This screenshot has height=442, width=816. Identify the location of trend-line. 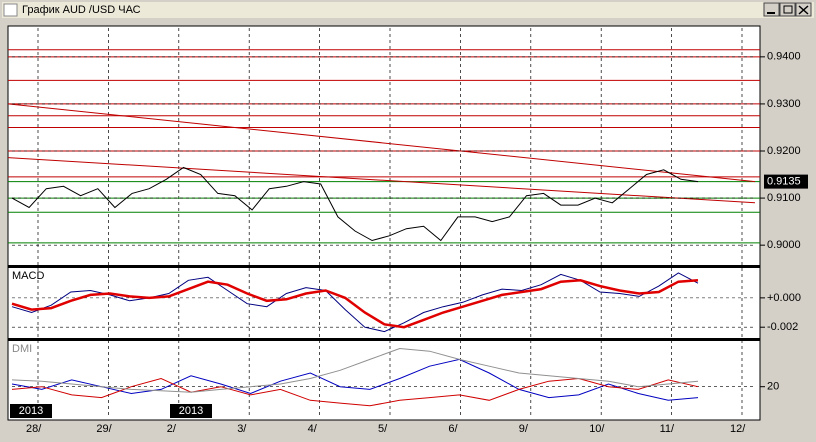
(381, 180).